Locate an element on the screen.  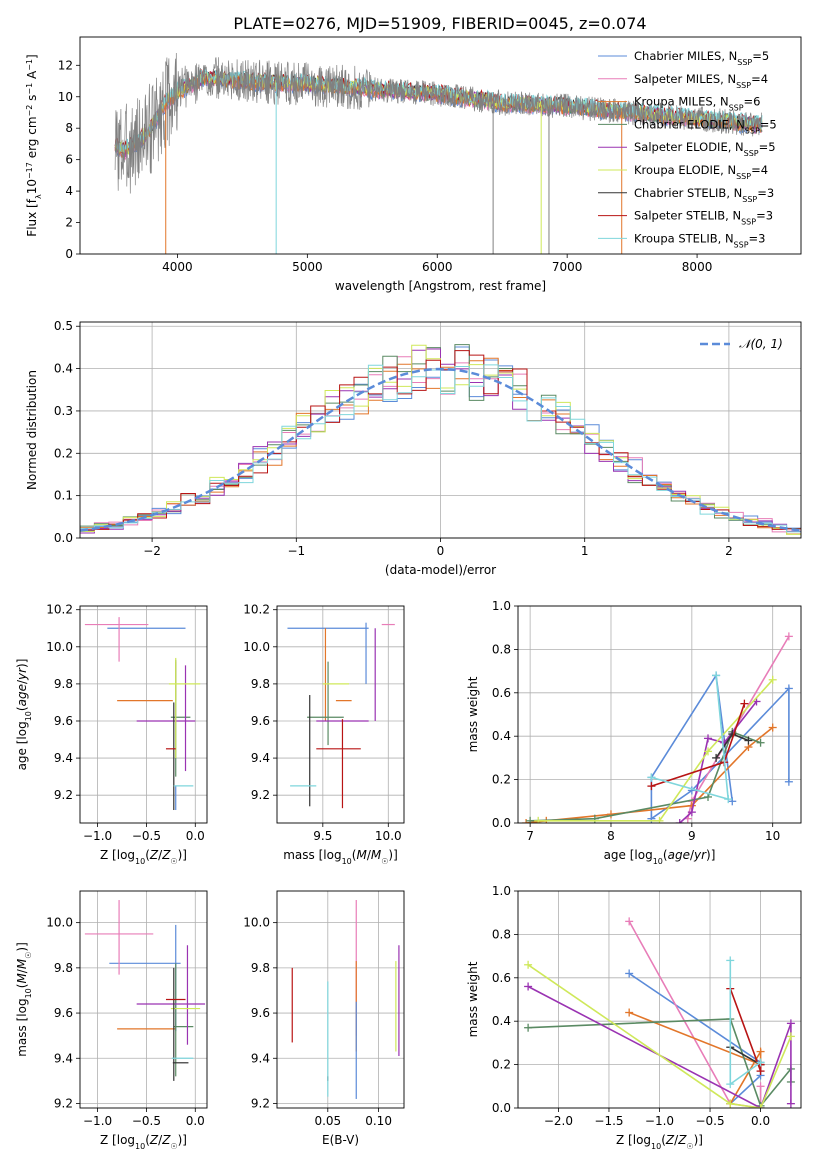
y-tick-label: 0.4 is located at coordinates (501, 736).